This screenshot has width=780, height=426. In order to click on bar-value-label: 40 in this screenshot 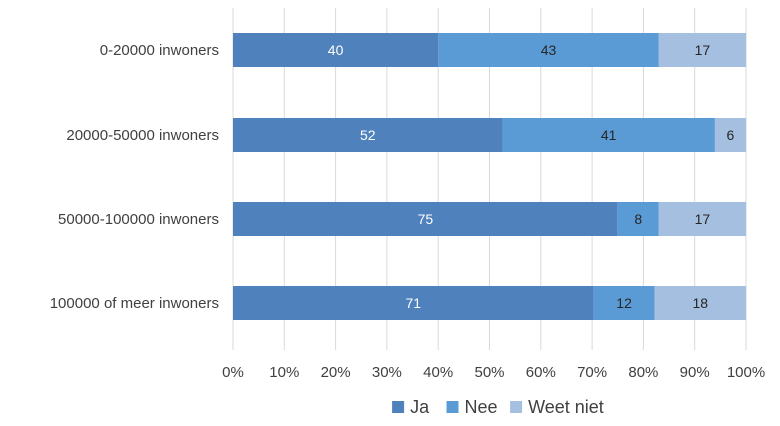, I will do `click(336, 50)`.